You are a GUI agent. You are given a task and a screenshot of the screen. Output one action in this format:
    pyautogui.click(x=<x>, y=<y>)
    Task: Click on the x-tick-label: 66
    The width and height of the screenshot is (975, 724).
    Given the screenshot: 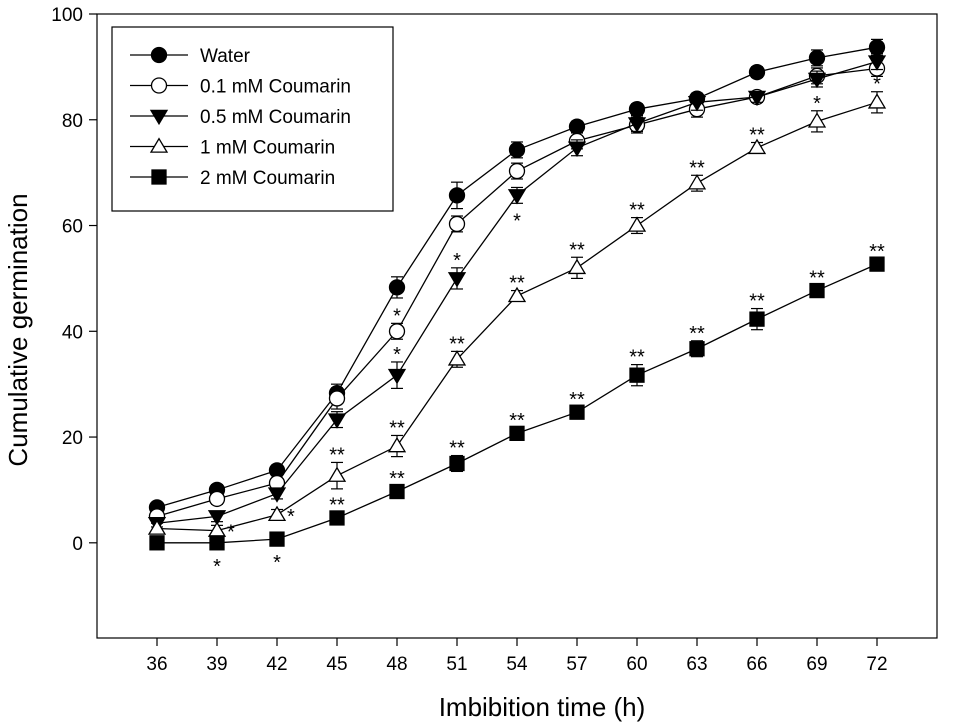 What is the action you would take?
    pyautogui.click(x=756, y=664)
    